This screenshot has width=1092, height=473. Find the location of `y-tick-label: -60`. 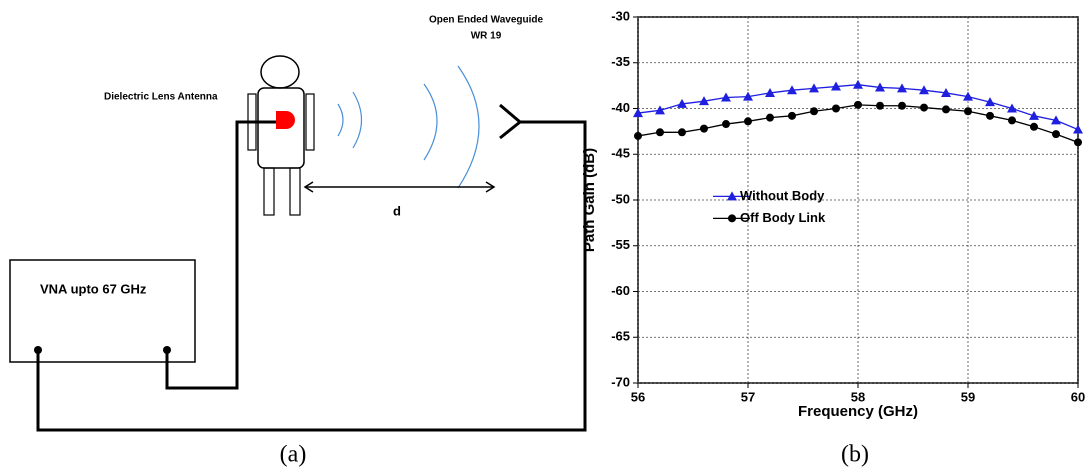

y-tick-label: -60 is located at coordinates (620, 290).